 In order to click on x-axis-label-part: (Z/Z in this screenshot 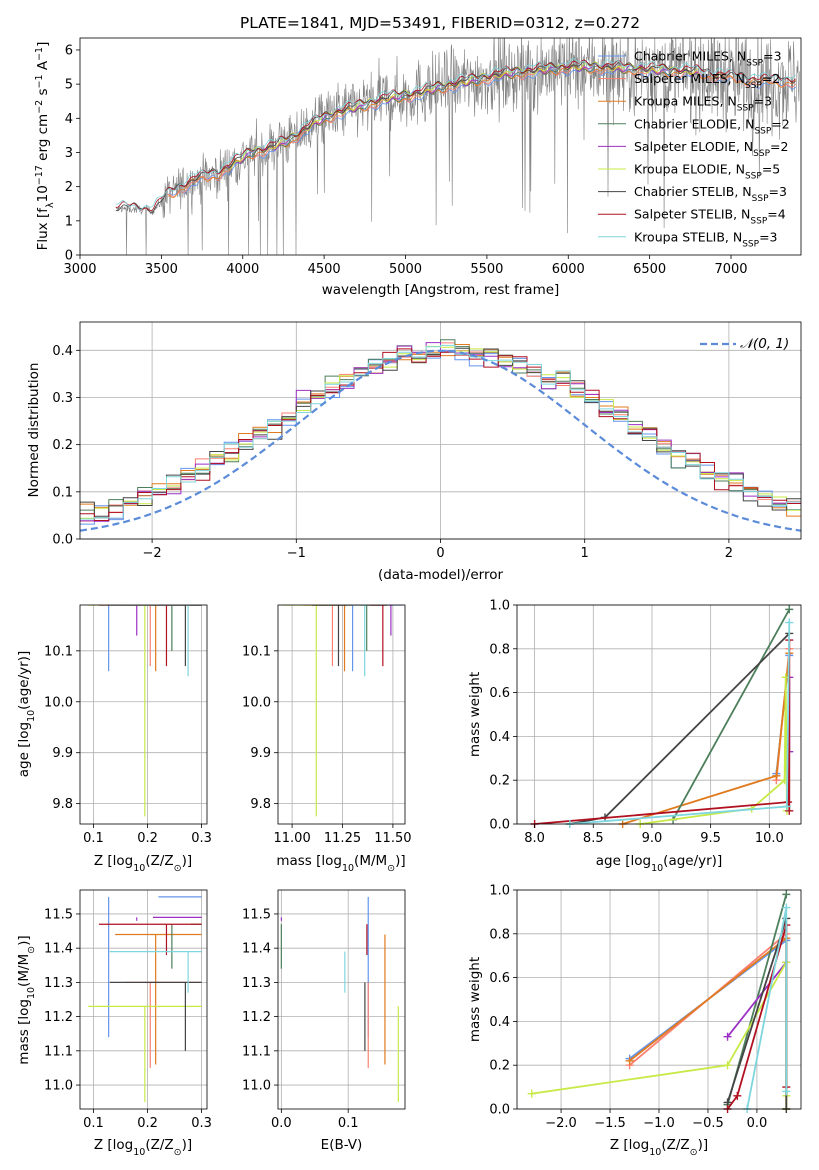, I will do `click(675, 1145)`.